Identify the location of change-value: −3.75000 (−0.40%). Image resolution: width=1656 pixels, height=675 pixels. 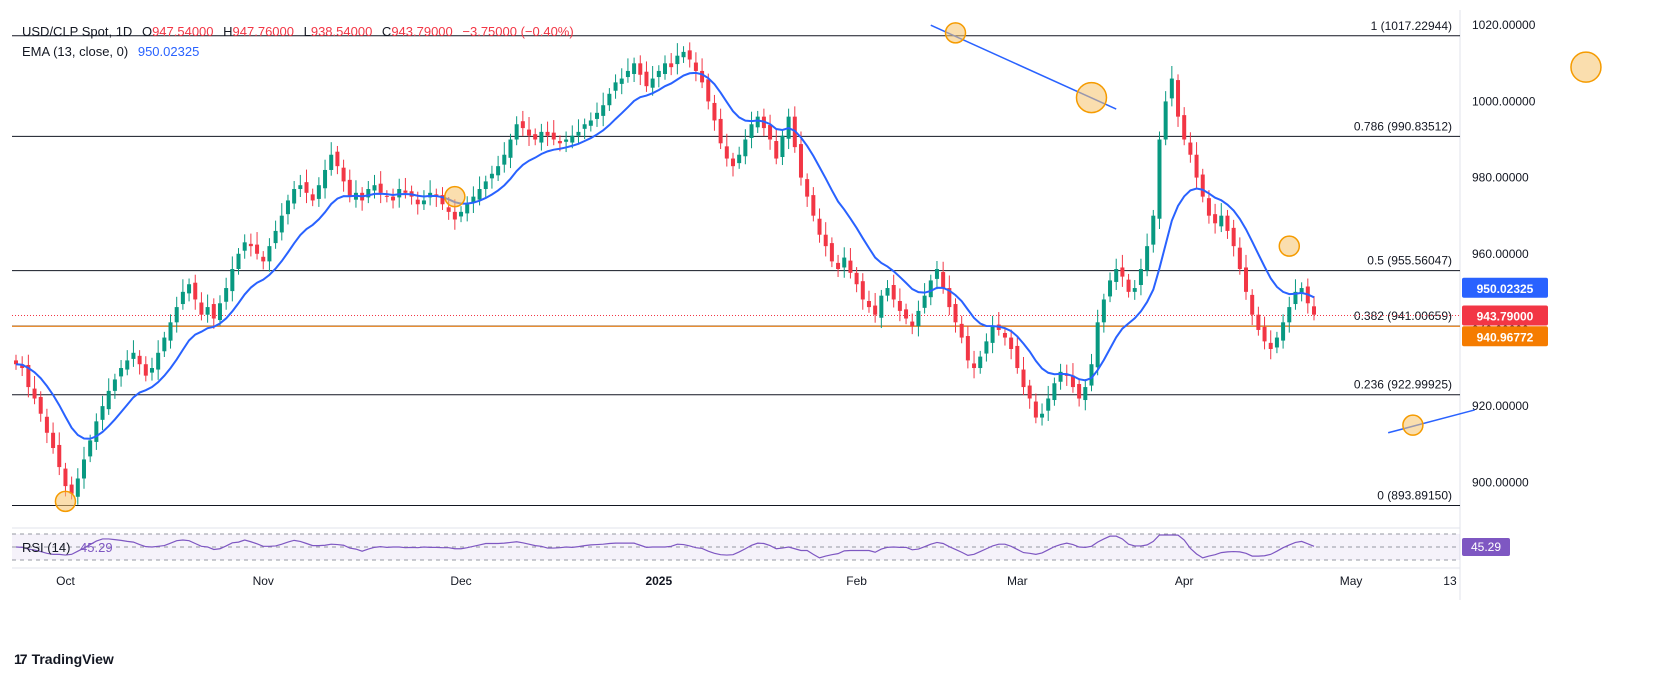
(518, 31).